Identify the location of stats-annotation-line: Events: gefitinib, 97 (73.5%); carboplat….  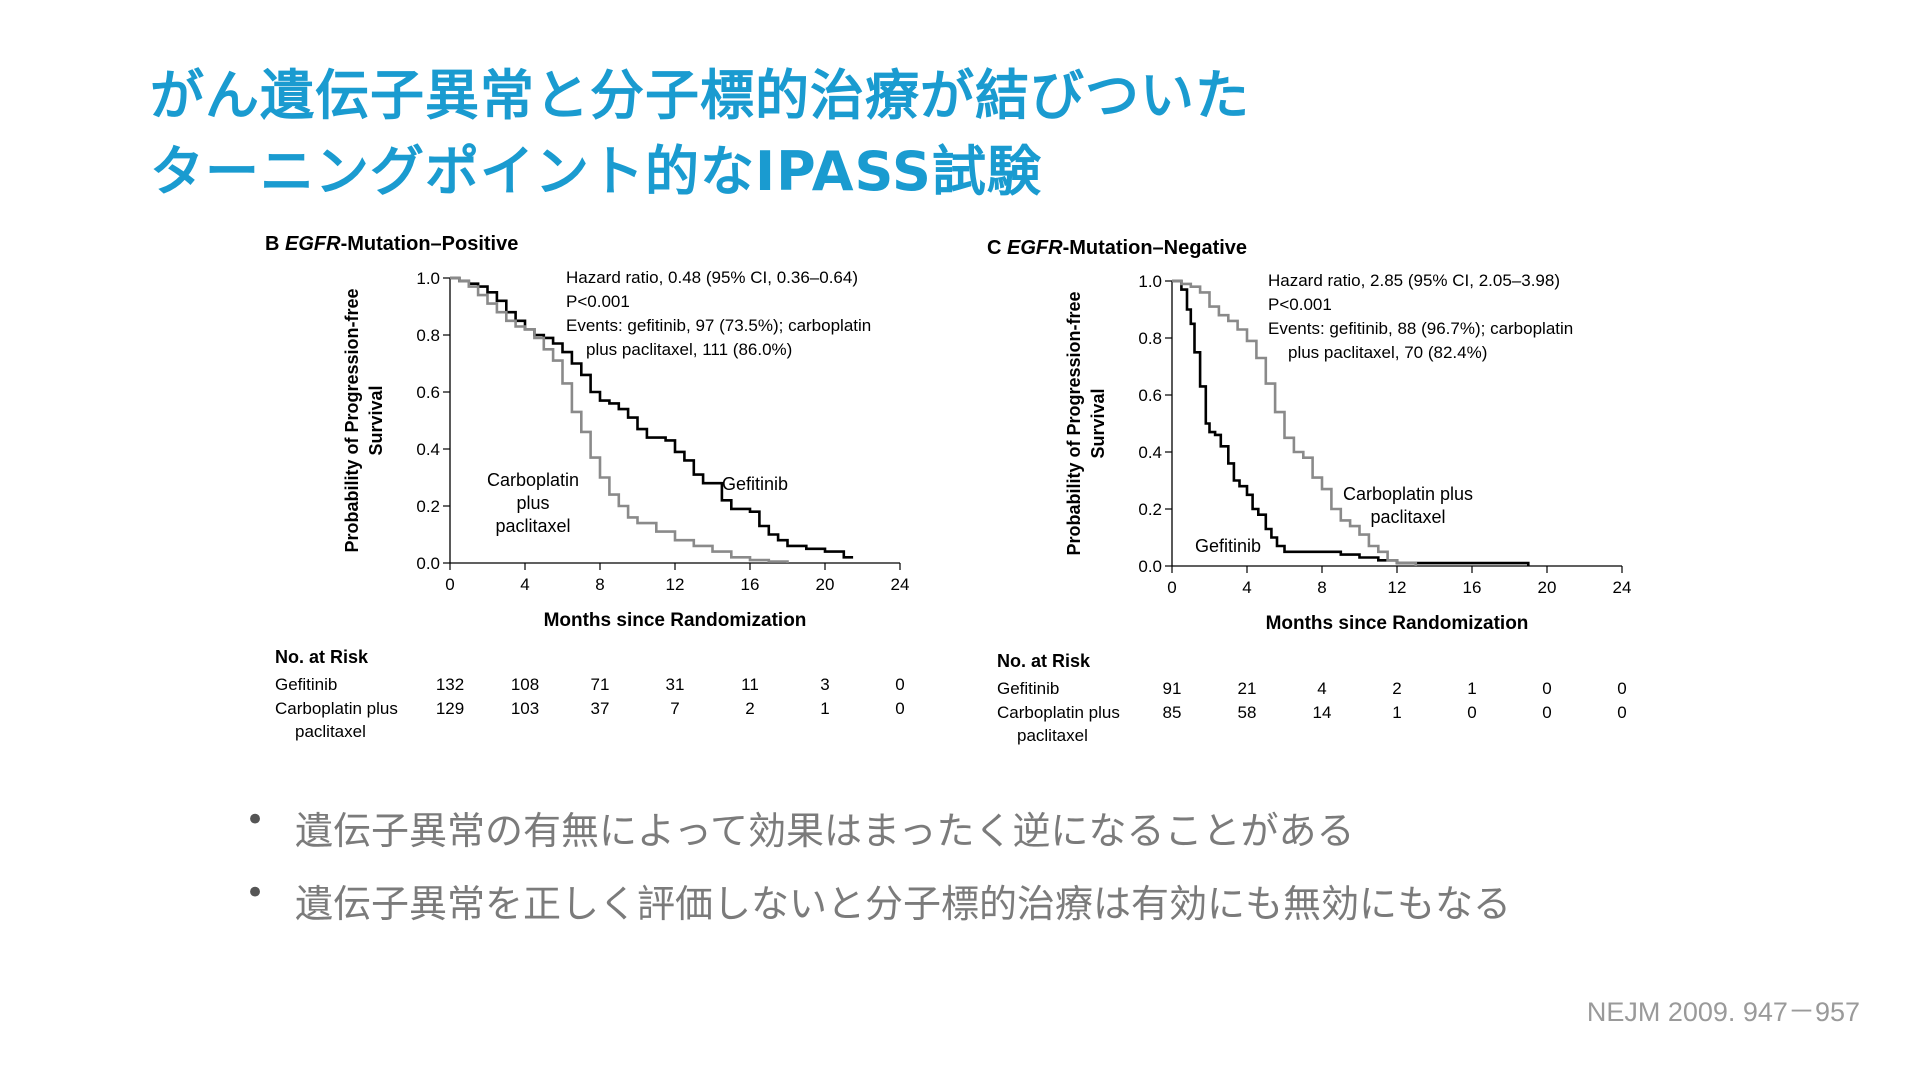
(718, 325).